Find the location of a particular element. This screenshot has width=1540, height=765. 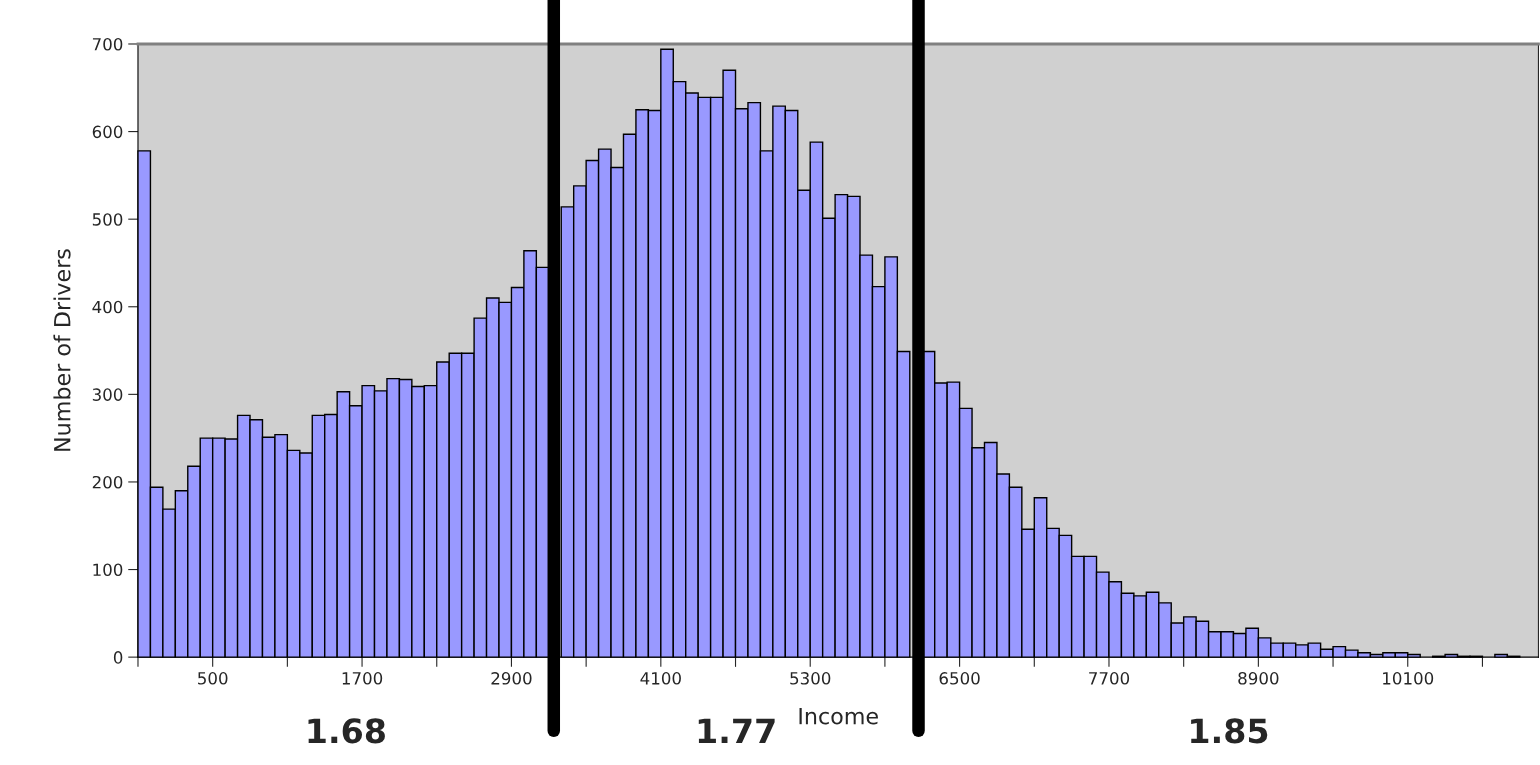

y-tick-label: 300 is located at coordinates (107, 394).